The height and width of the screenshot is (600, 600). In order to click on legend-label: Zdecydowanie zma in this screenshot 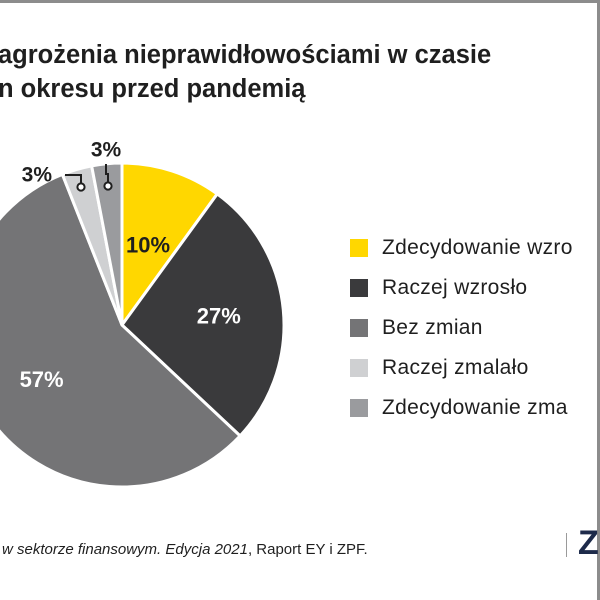, I will do `click(475, 407)`.